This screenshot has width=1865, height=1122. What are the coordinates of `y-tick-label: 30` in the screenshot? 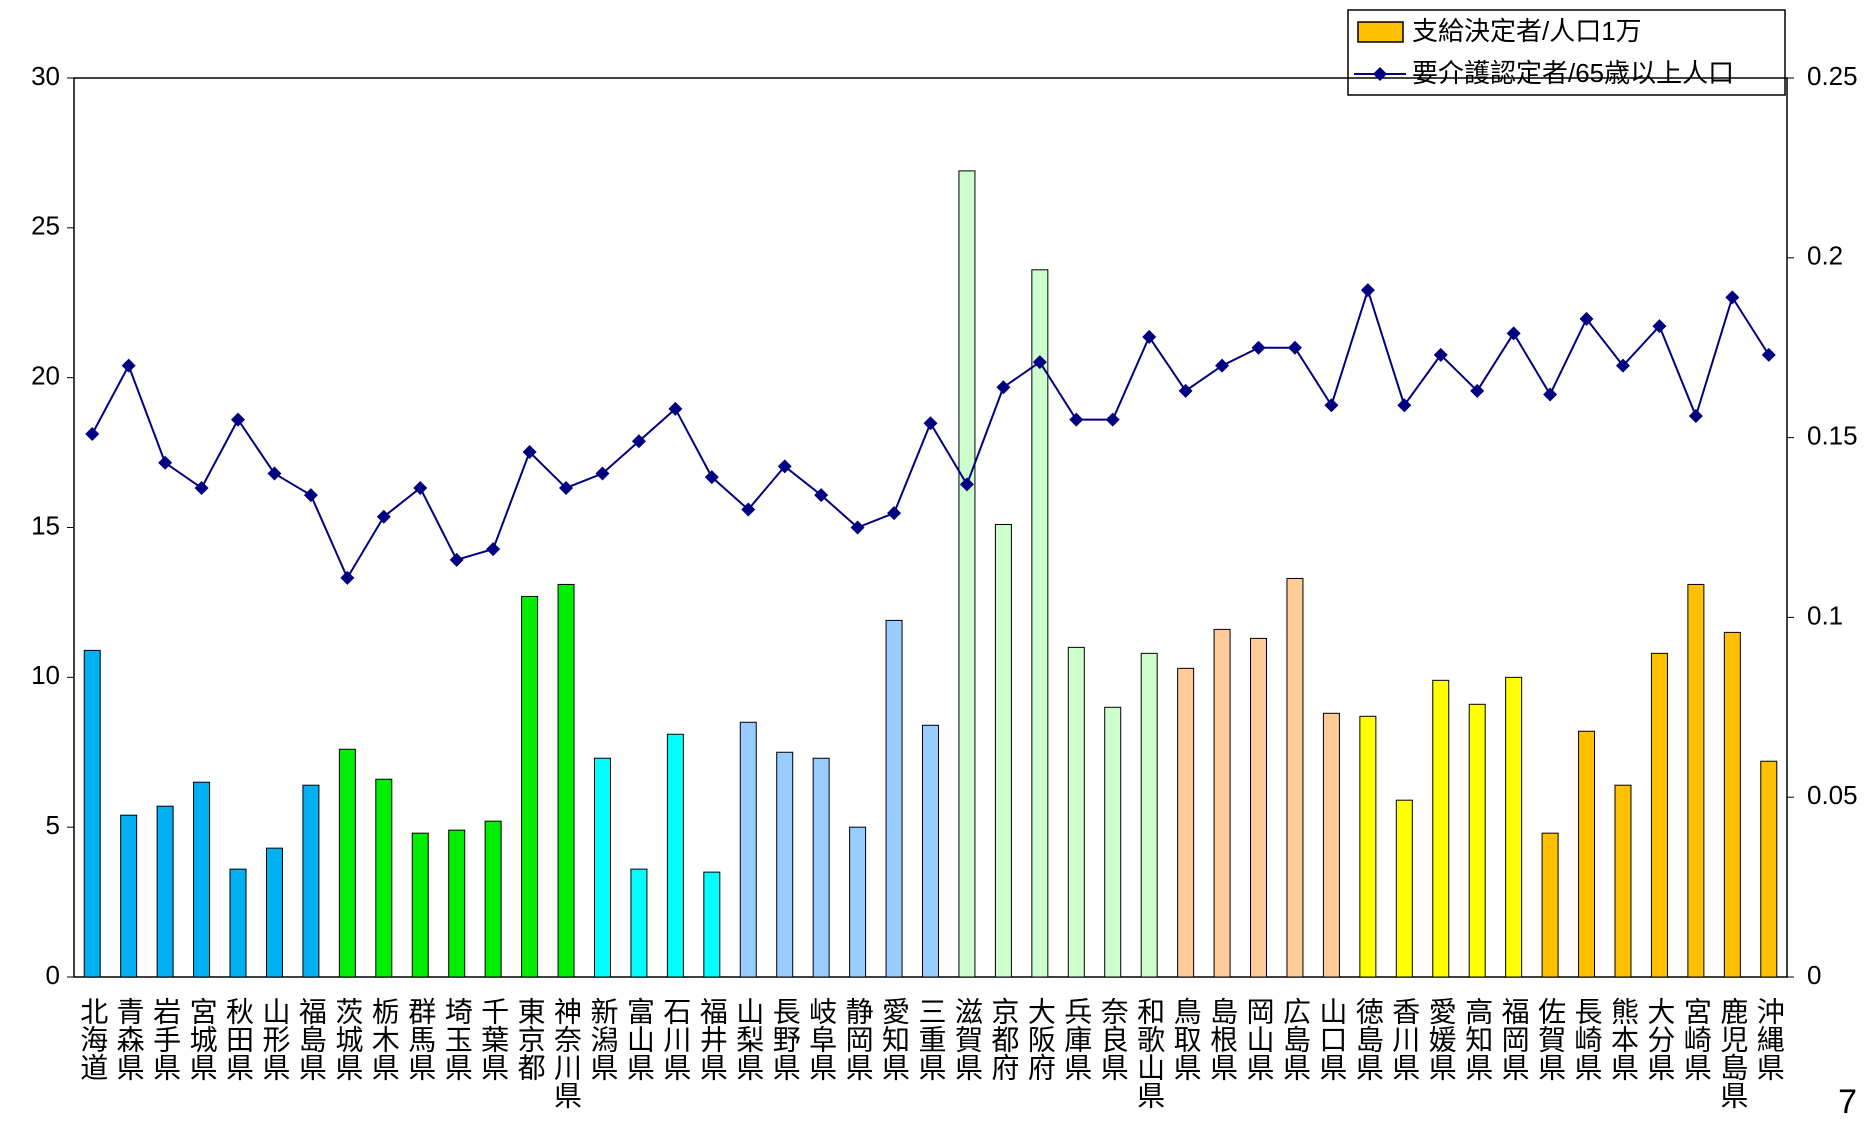 It's located at (45, 76).